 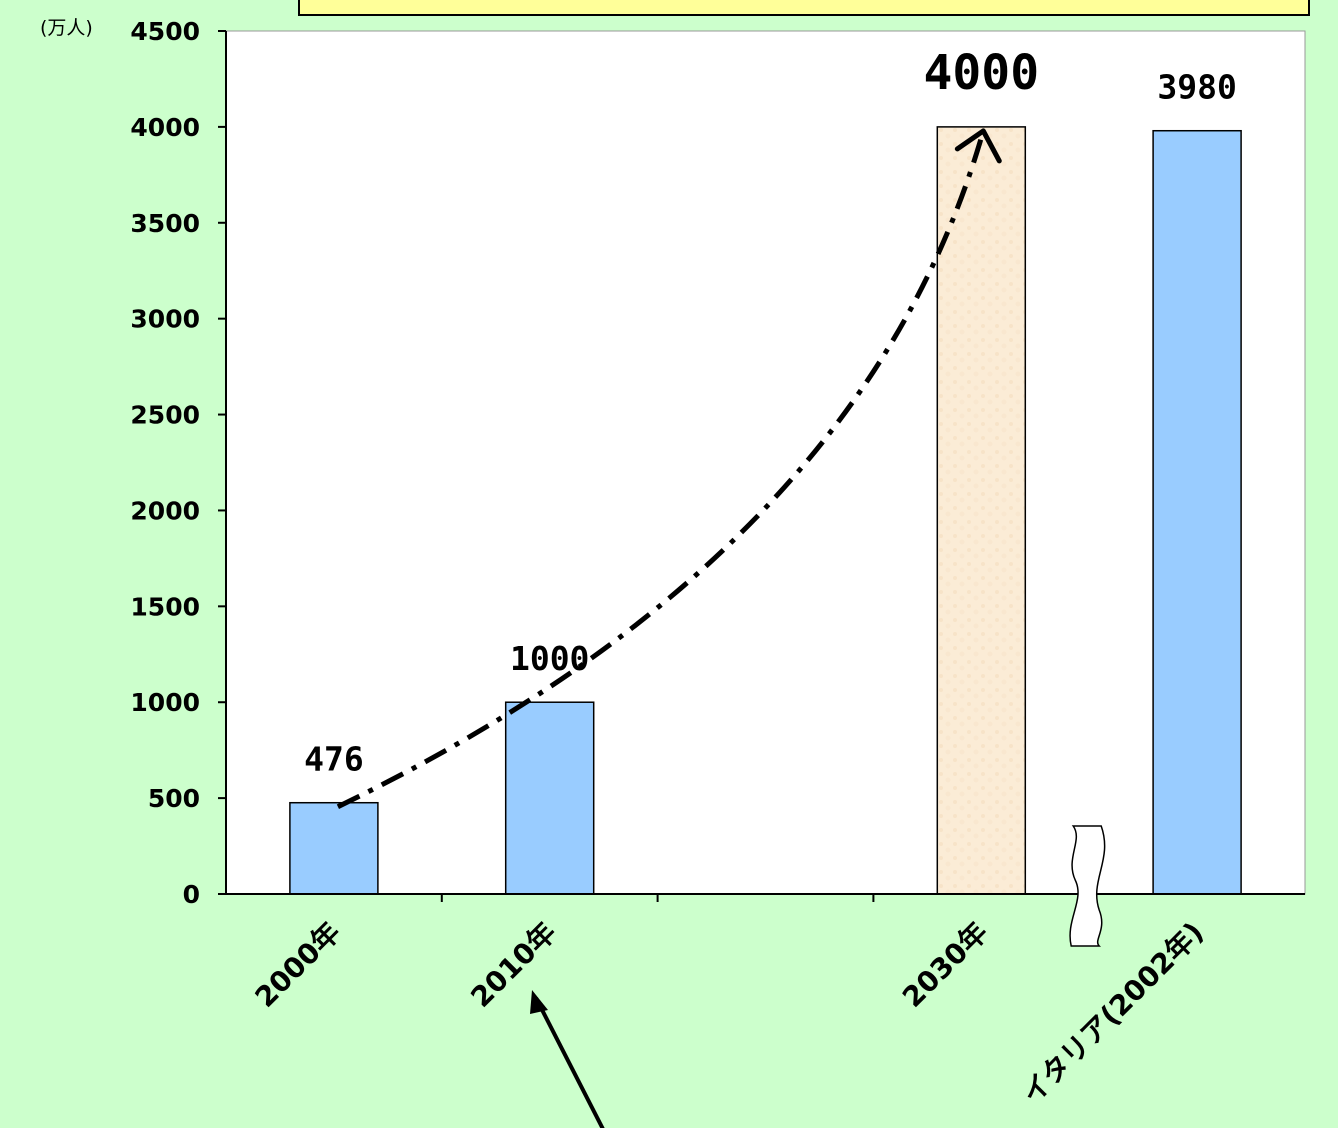 I want to click on y-tick-label: 0, so click(x=191, y=894).